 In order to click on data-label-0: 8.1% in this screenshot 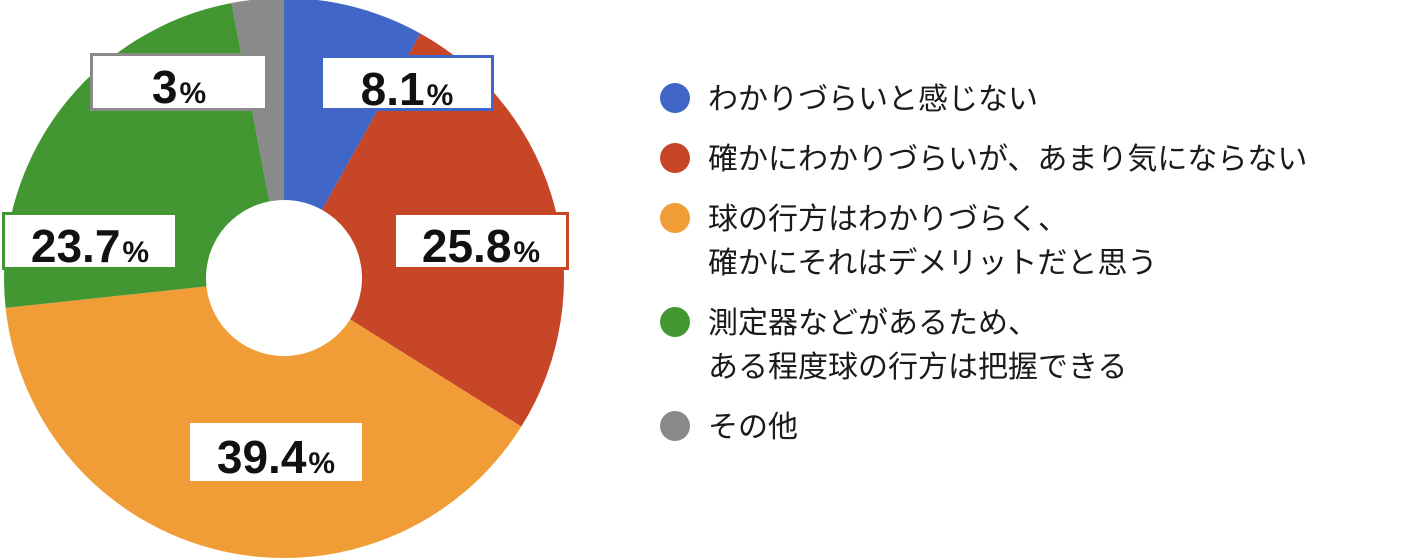, I will do `click(407, 85)`.